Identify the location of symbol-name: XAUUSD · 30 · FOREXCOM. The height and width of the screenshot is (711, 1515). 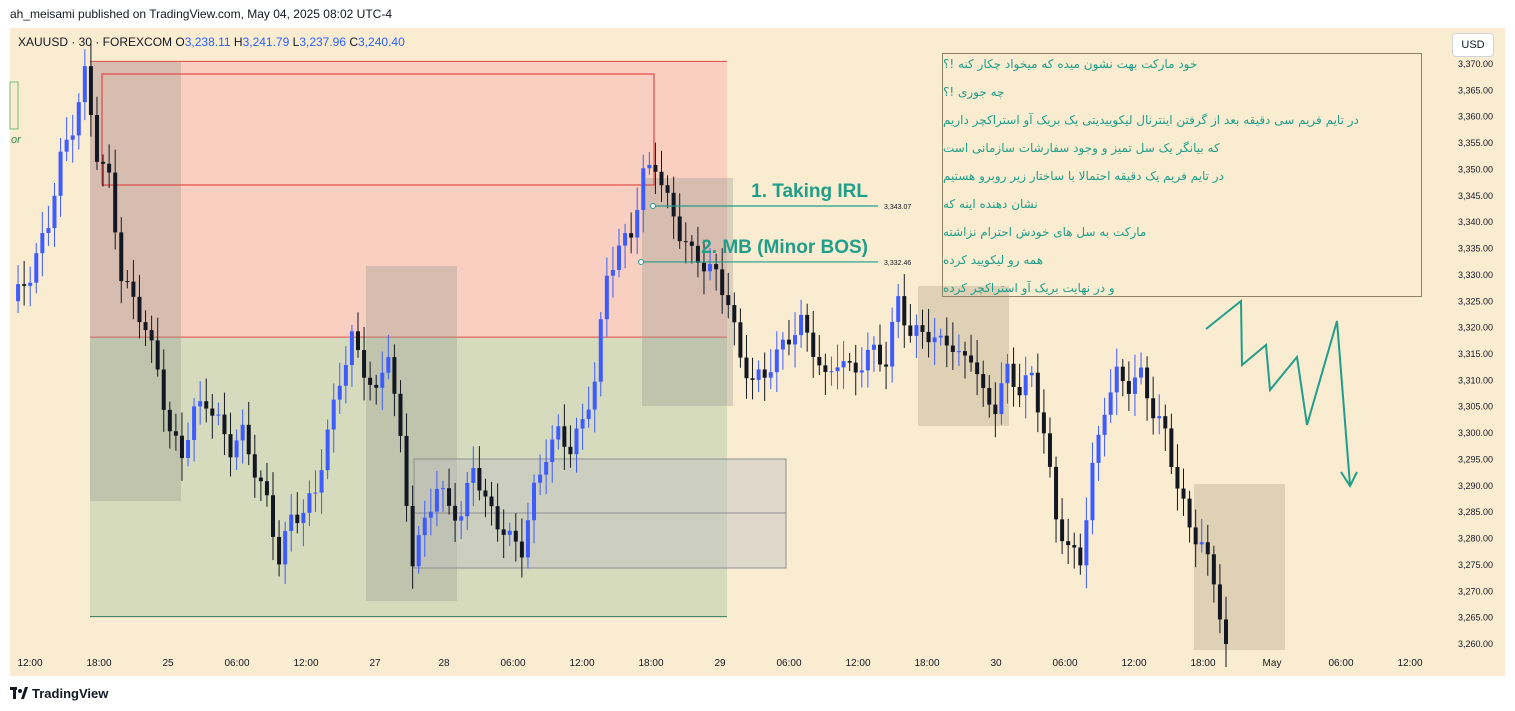
(95, 42).